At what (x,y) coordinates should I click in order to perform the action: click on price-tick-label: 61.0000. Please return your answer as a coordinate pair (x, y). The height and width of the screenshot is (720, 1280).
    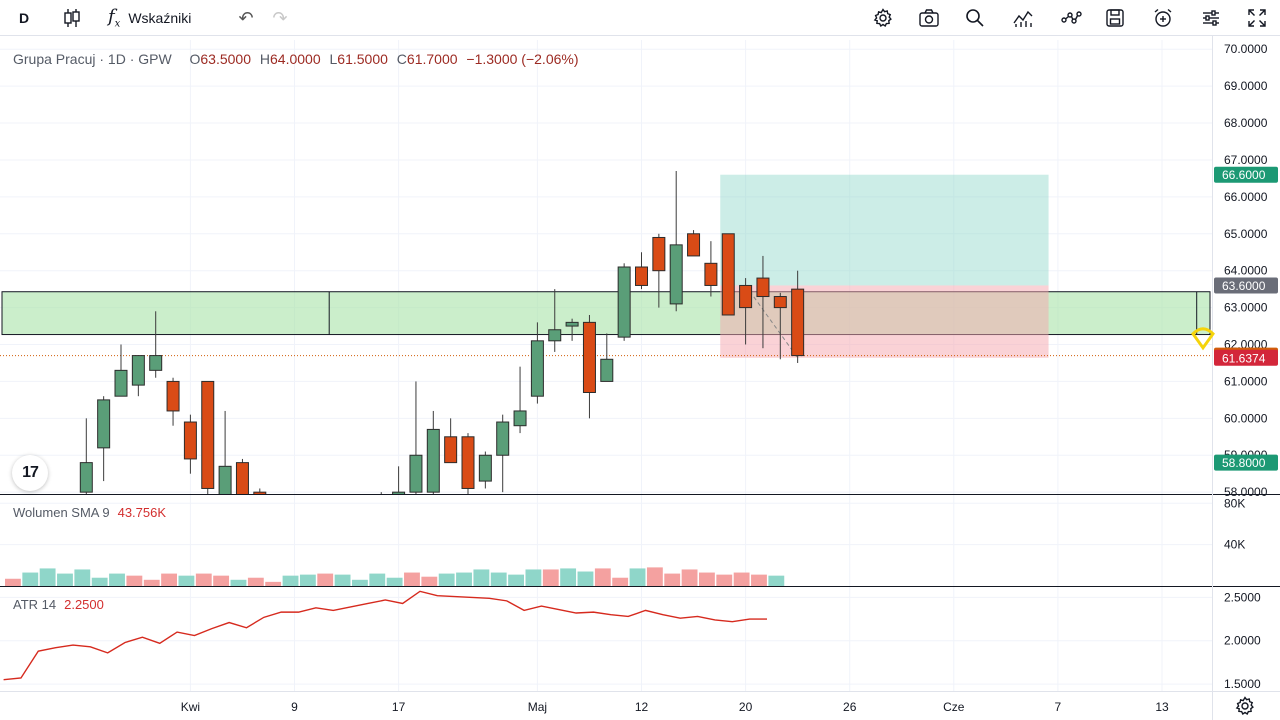
    Looking at the image, I should click on (1246, 381).